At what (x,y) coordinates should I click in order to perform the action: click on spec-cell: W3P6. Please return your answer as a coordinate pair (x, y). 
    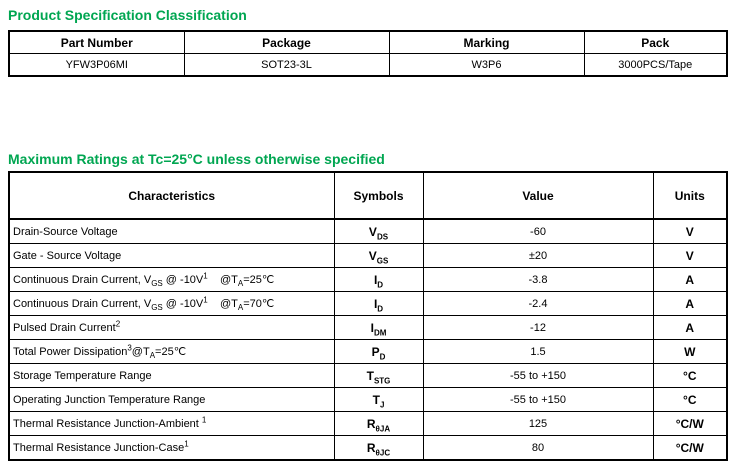
    Looking at the image, I should click on (486, 65).